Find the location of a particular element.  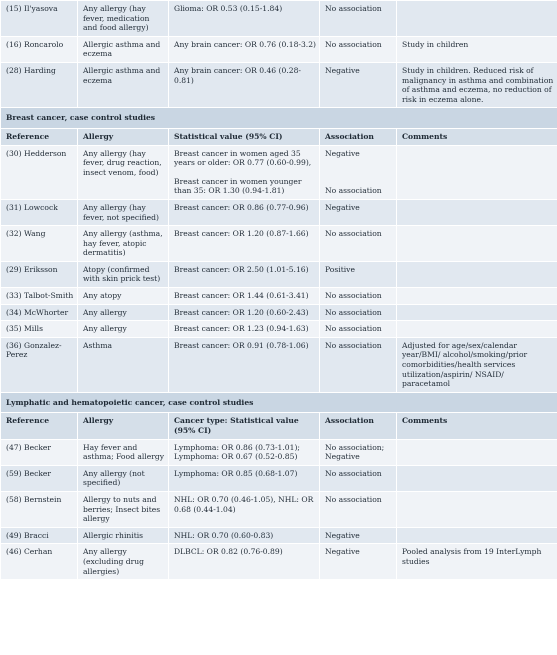

reference-cell: (49) Bracci is located at coordinates (39, 535).